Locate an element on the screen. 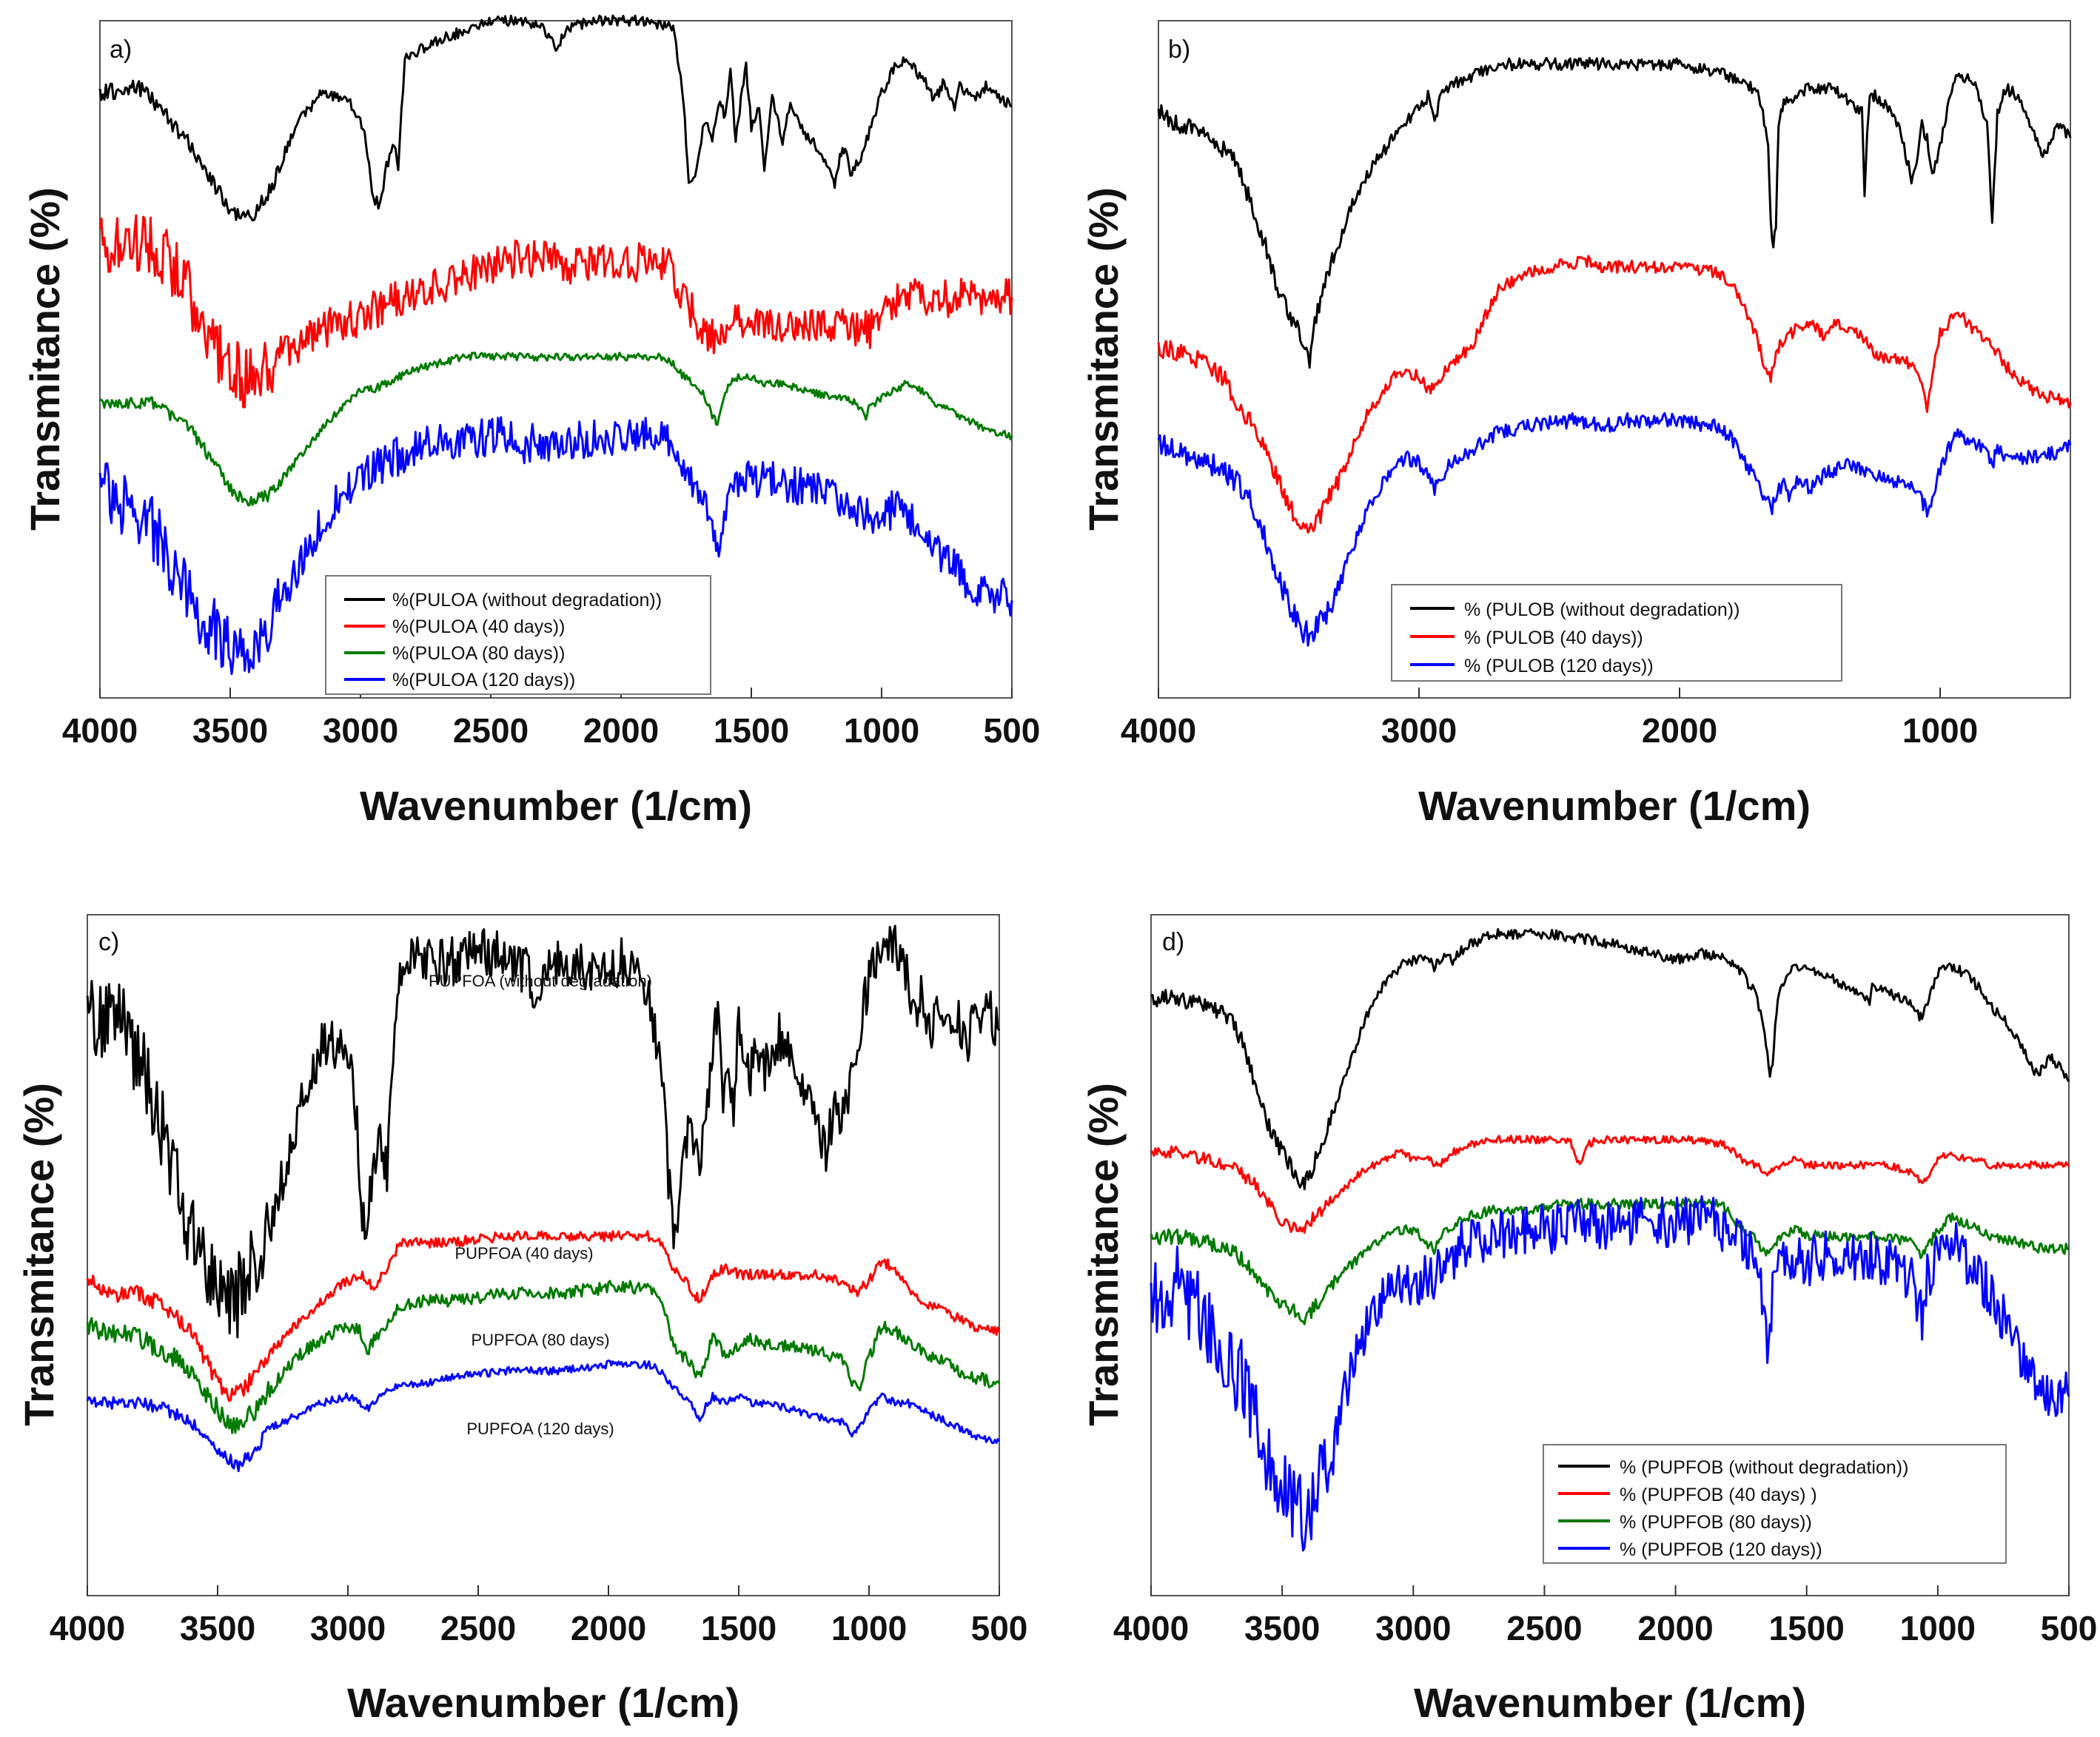  series-annotation: PUPFOA (without degradation) is located at coordinates (540, 981).